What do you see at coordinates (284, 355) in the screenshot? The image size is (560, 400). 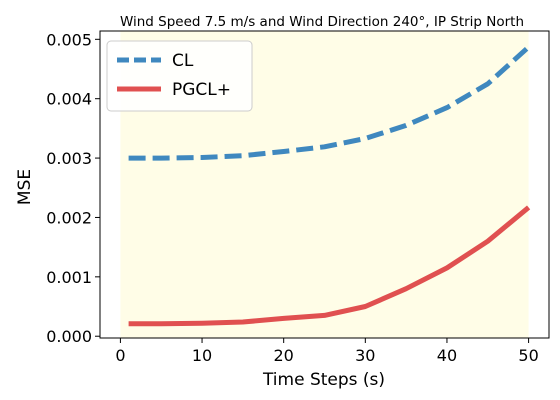 I see `x-tick-label: 20` at bounding box center [284, 355].